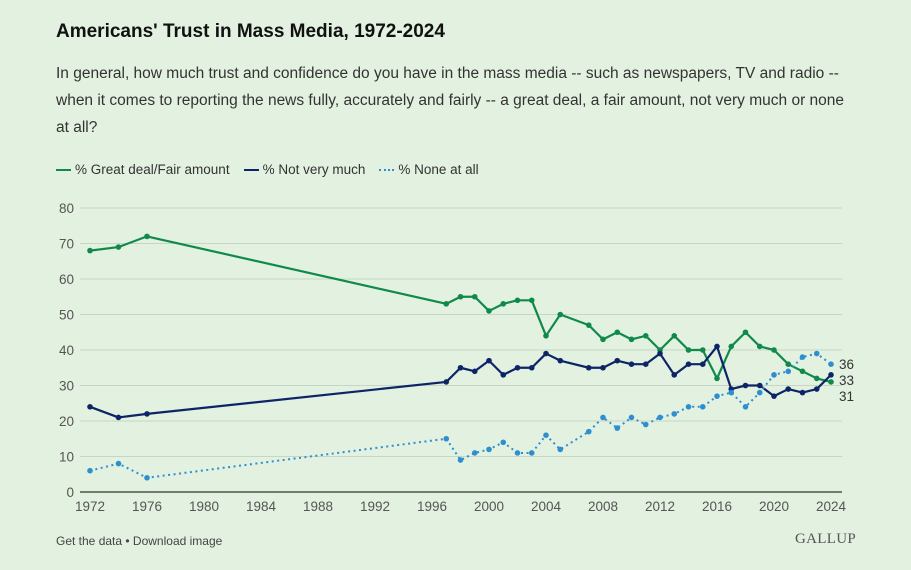 The image size is (911, 570). Describe the element at coordinates (304, 169) in the screenshot. I see `legend-item-not-very-much: % Not very much` at that location.